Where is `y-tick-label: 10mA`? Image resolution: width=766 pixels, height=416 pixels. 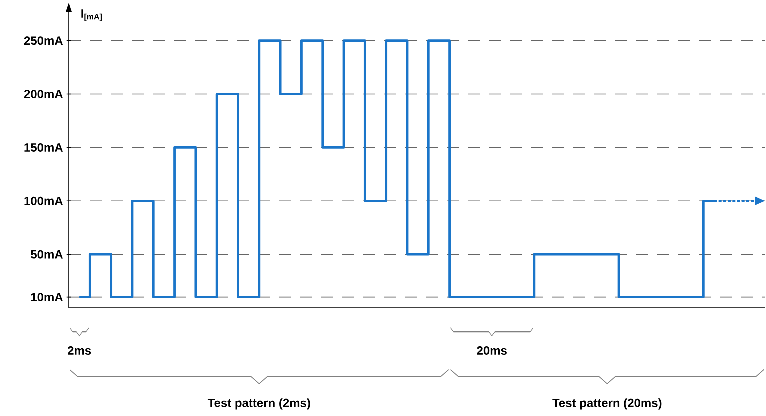 y-tick-label: 10mA is located at coordinates (47, 297).